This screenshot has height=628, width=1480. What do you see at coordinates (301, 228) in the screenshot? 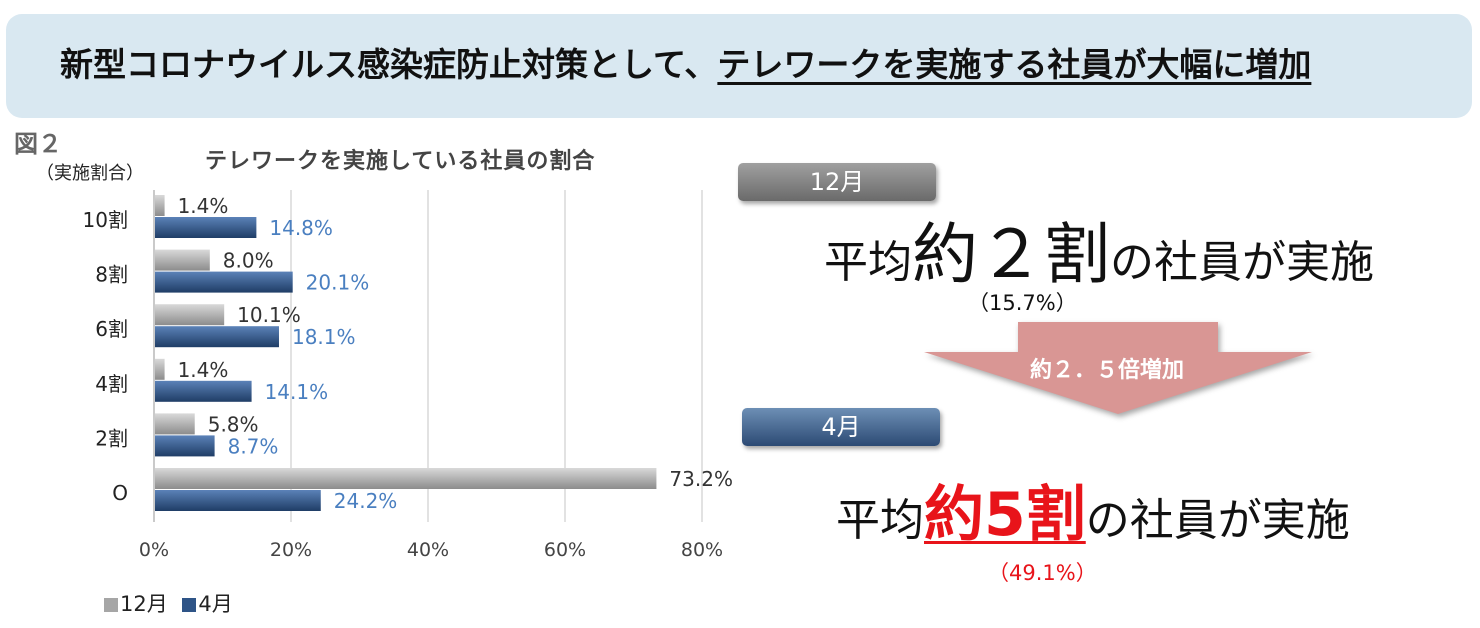
I see `data-label-apr: 14.8%` at bounding box center [301, 228].